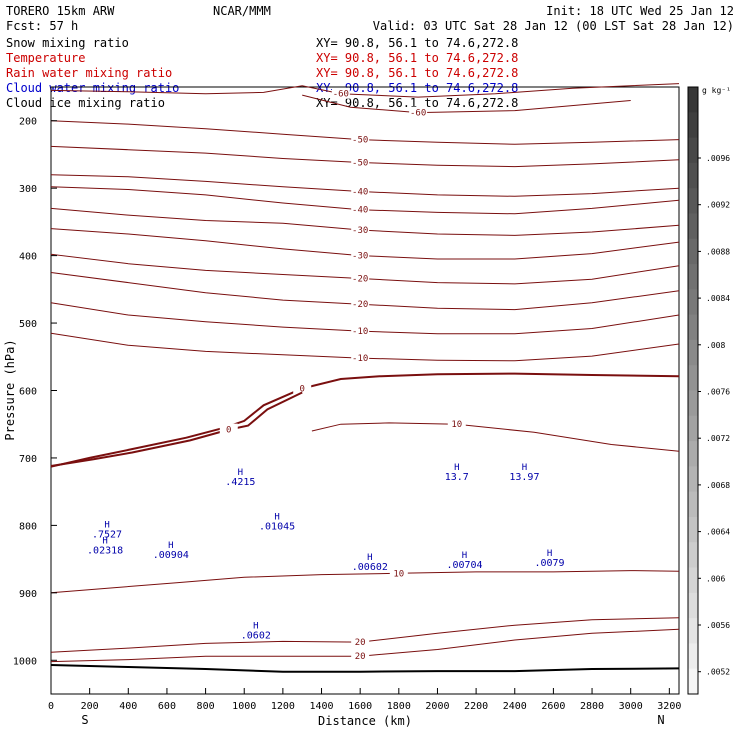 Image resolution: width=740 pixels, height=745 pixels. Describe the element at coordinates (476, 706) in the screenshot. I see `x-tick-label: 2200` at that location.